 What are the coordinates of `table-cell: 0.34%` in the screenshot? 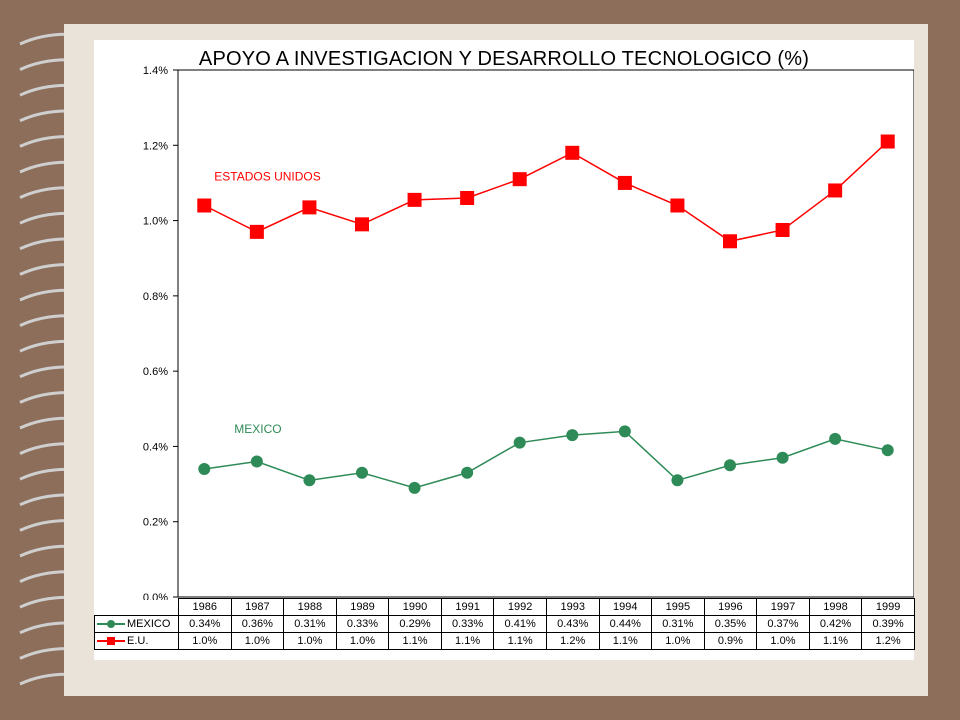 It's located at (205, 624).